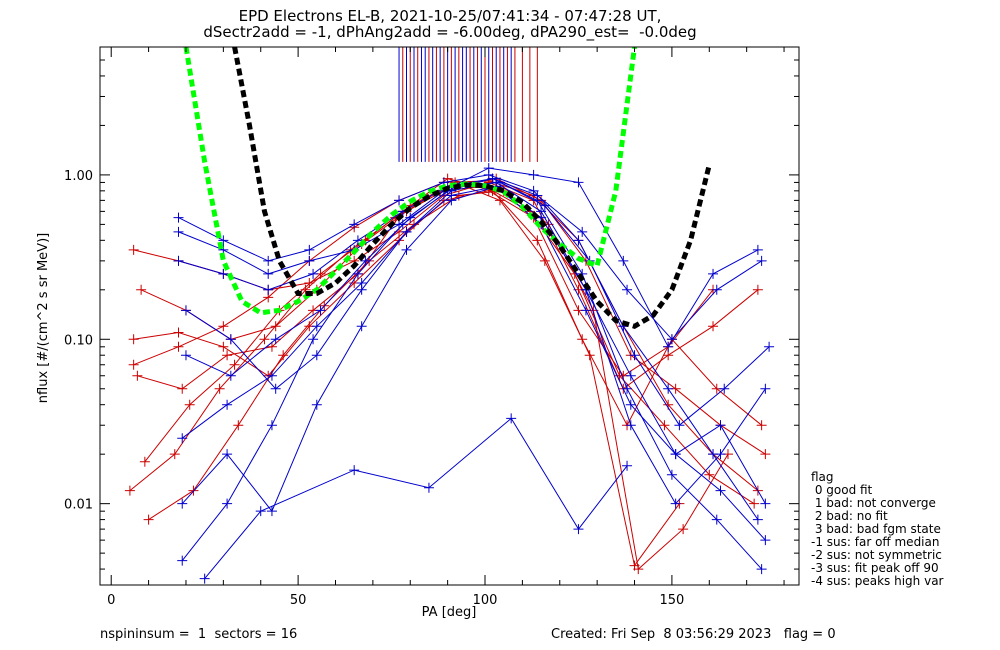  What do you see at coordinates (671, 600) in the screenshot?
I see `x-tick-label: 150` at bounding box center [671, 600].